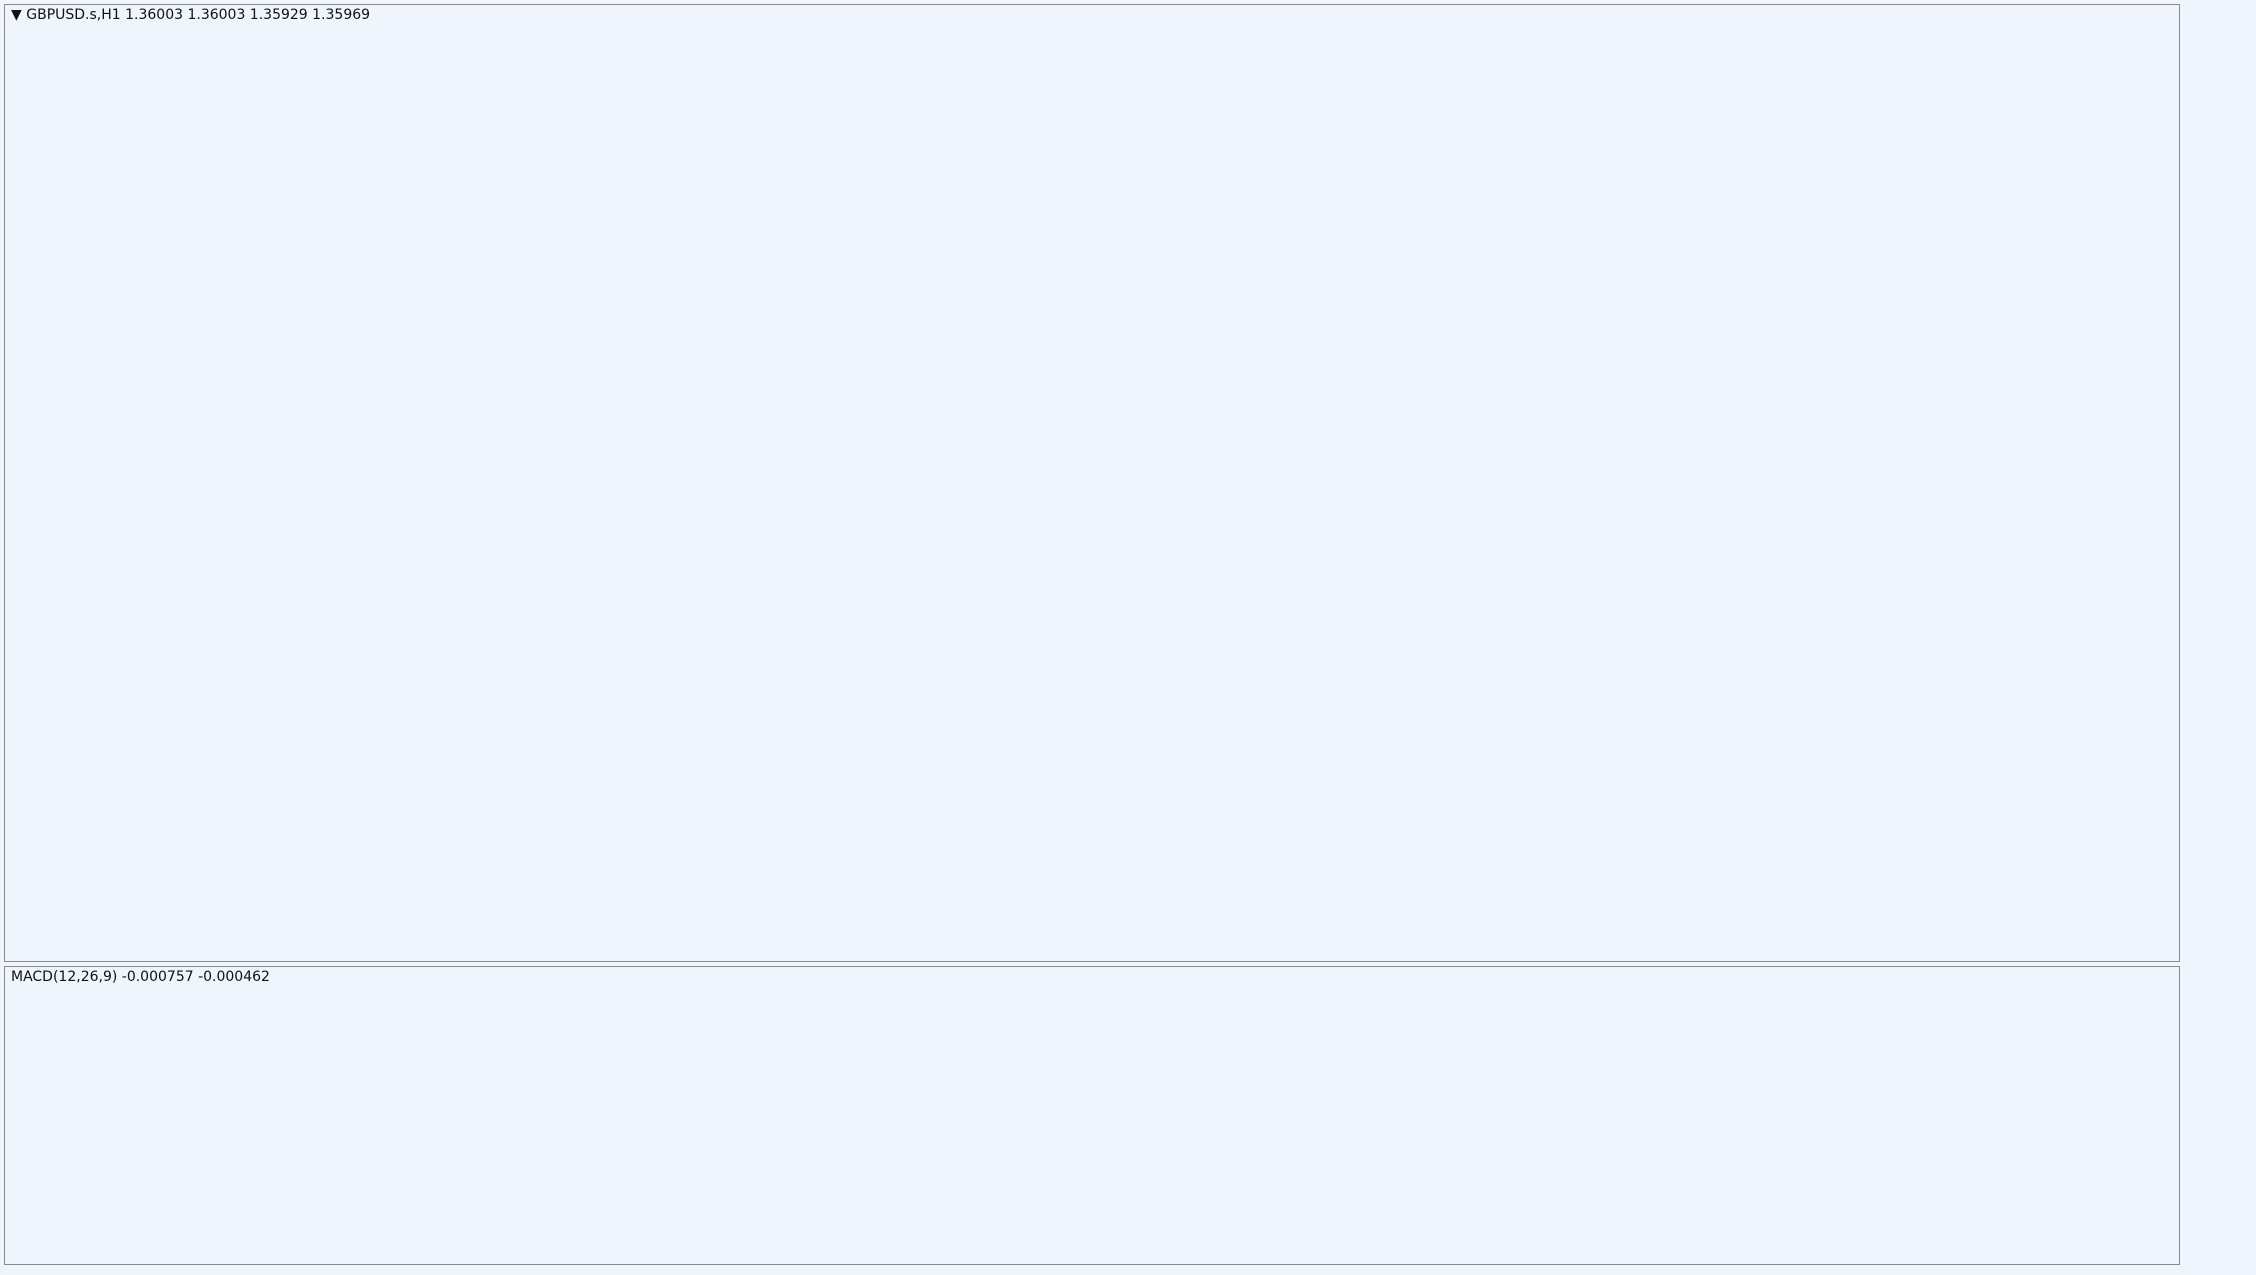  What do you see at coordinates (140, 977) in the screenshot?
I see `macd-header: MACD(12,26,9) -0.000757 -0.000462` at bounding box center [140, 977].